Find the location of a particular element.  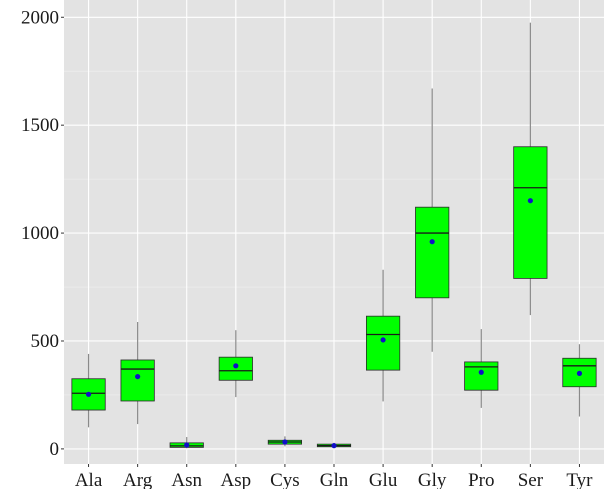

x-tick-label-asn: Asn is located at coordinates (186, 479).